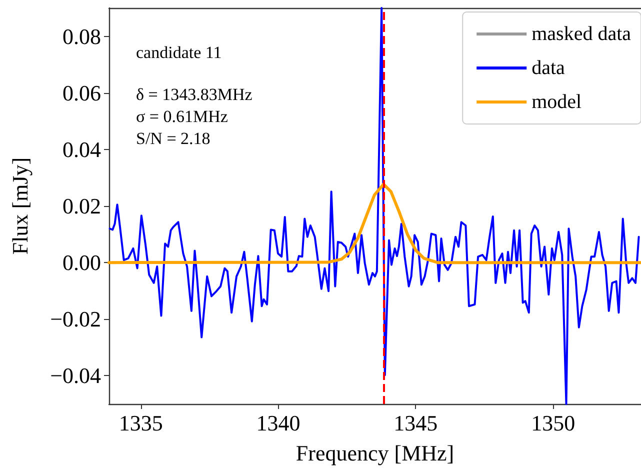 The image size is (641, 469). I want to click on y-axis-title: Flux [mJy], so click(20, 206).